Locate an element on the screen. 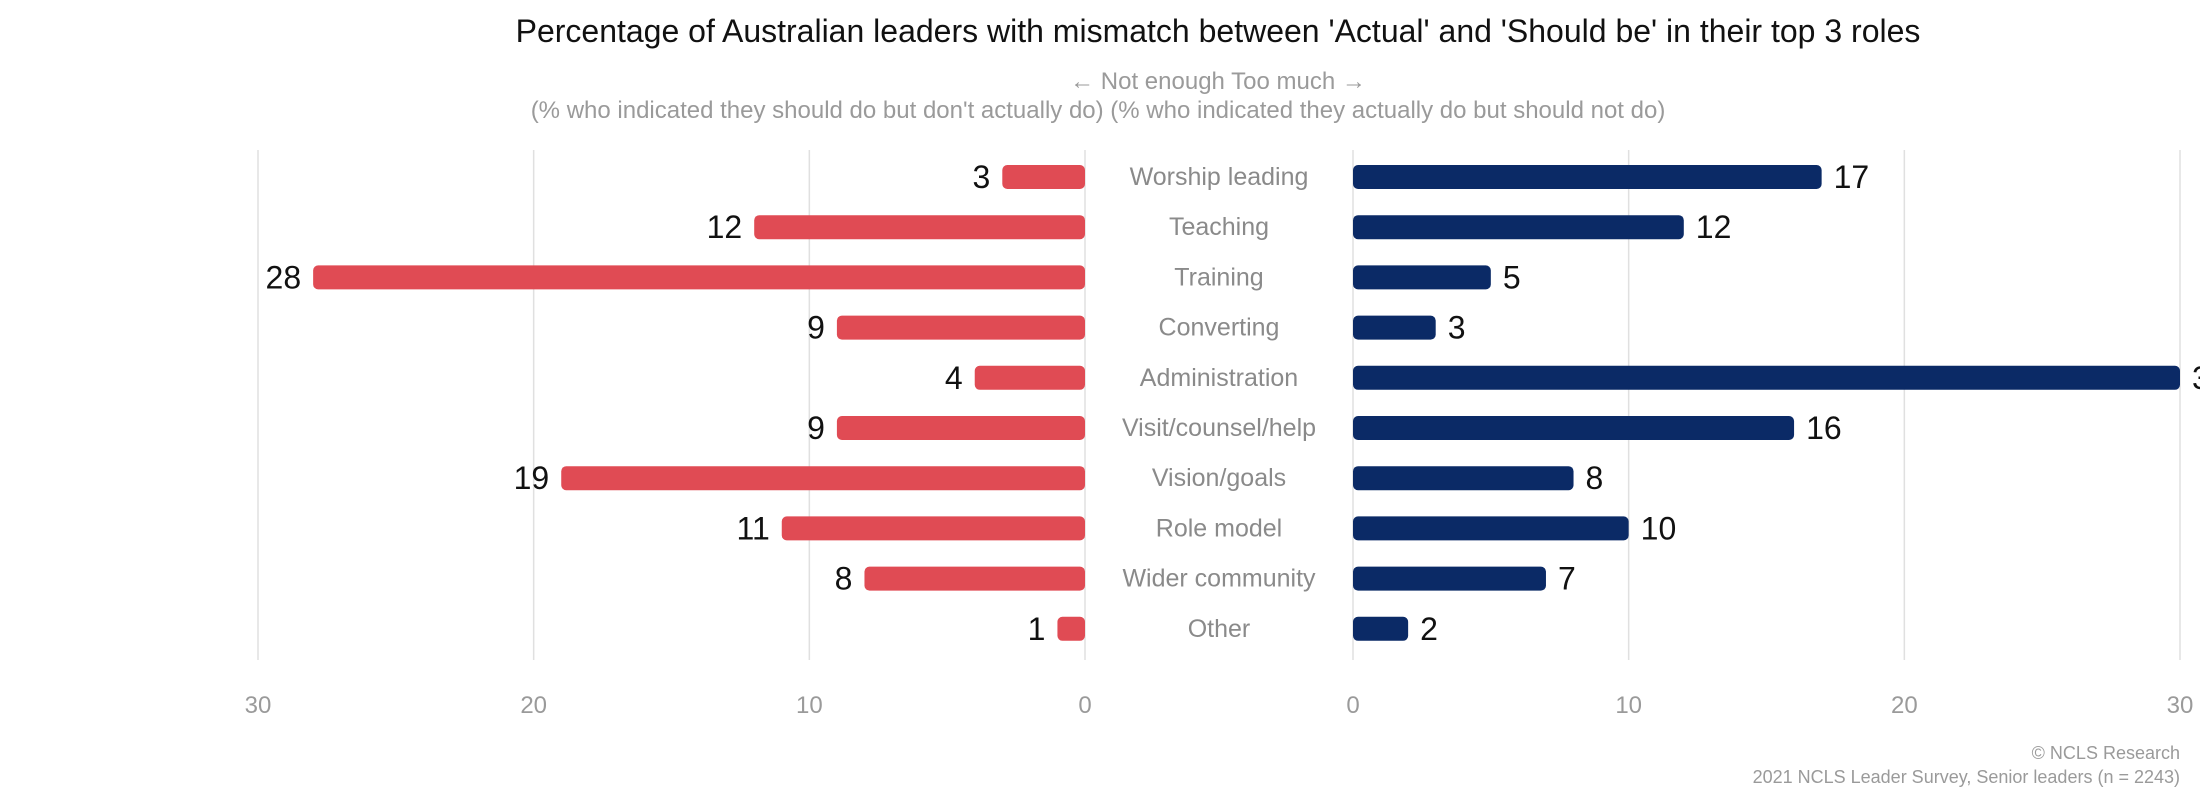 Image resolution: width=2200 pixels, height=805 pixels. category-label: Wider community is located at coordinates (1219, 579).